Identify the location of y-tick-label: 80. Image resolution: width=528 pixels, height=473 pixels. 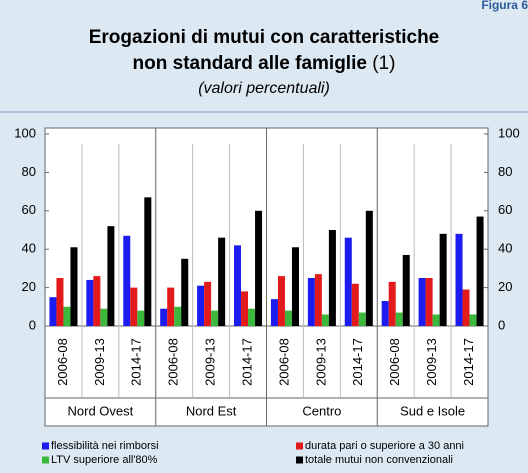
(29, 171).